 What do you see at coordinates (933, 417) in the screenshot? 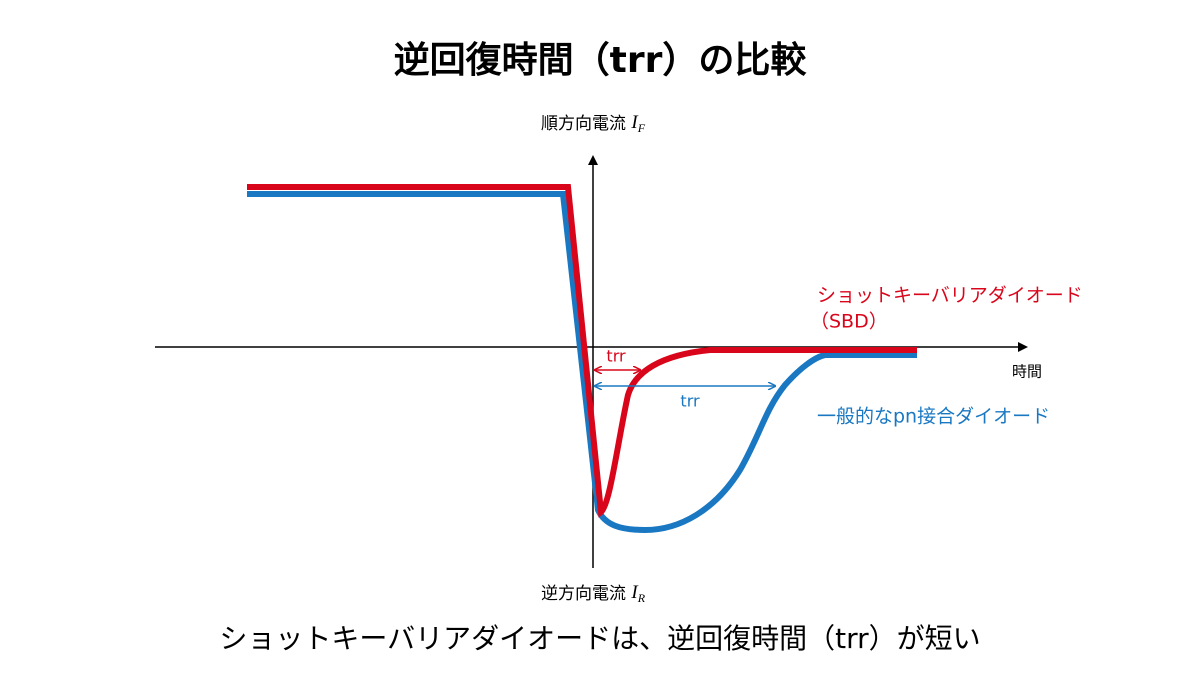
I see `pn-name: 一般的なpn接合ダイオード` at bounding box center [933, 417].